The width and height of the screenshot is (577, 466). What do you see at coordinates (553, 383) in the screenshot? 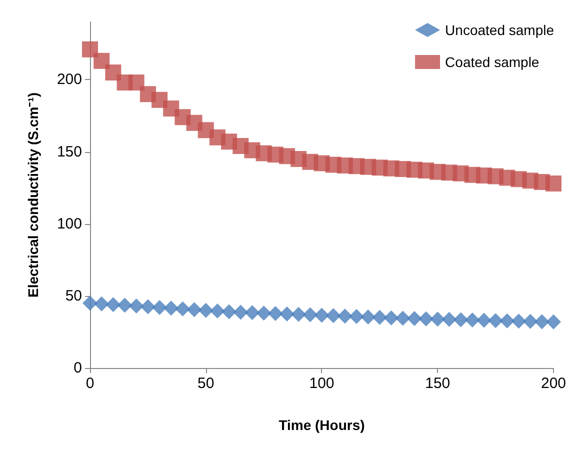
I see `x-tick-label: 200` at bounding box center [553, 383].